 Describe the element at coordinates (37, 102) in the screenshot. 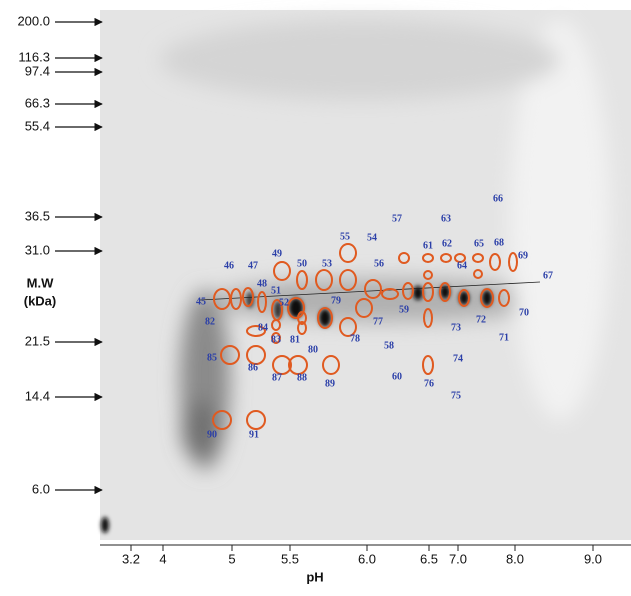

I see `mw-tick-label: 66.3` at that location.